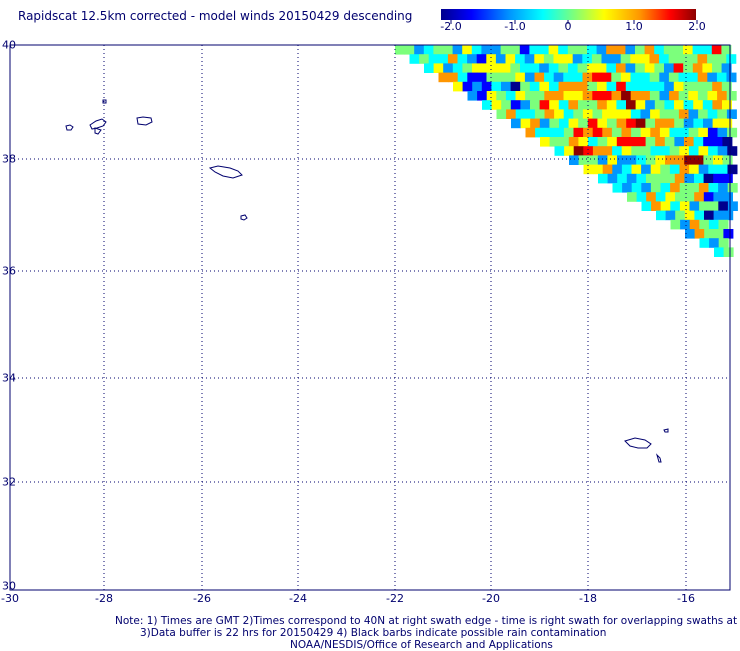 The height and width of the screenshot is (651, 740). I want to click on lat-label: 30, so click(9, 586).